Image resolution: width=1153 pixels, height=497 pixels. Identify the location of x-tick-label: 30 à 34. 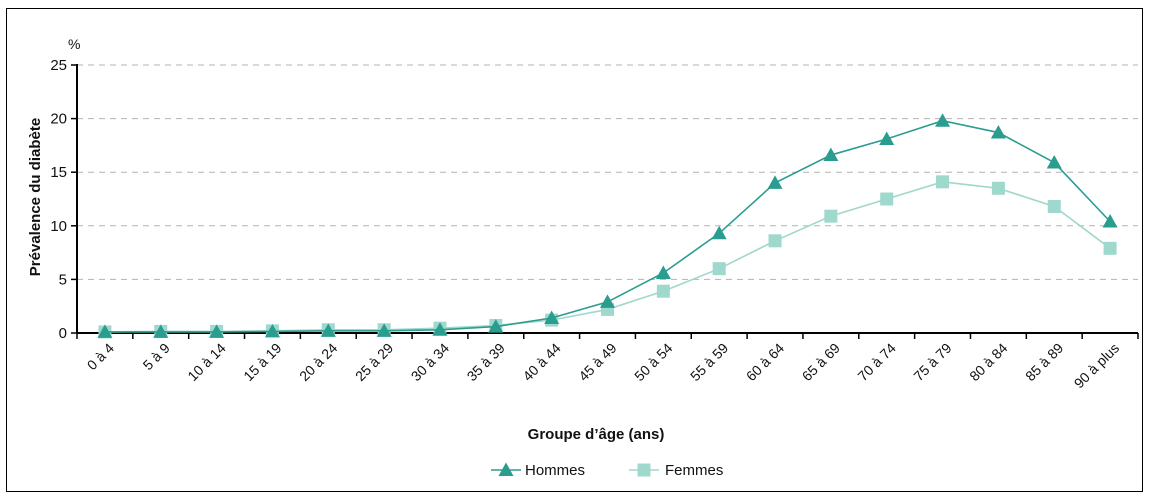
(430, 362).